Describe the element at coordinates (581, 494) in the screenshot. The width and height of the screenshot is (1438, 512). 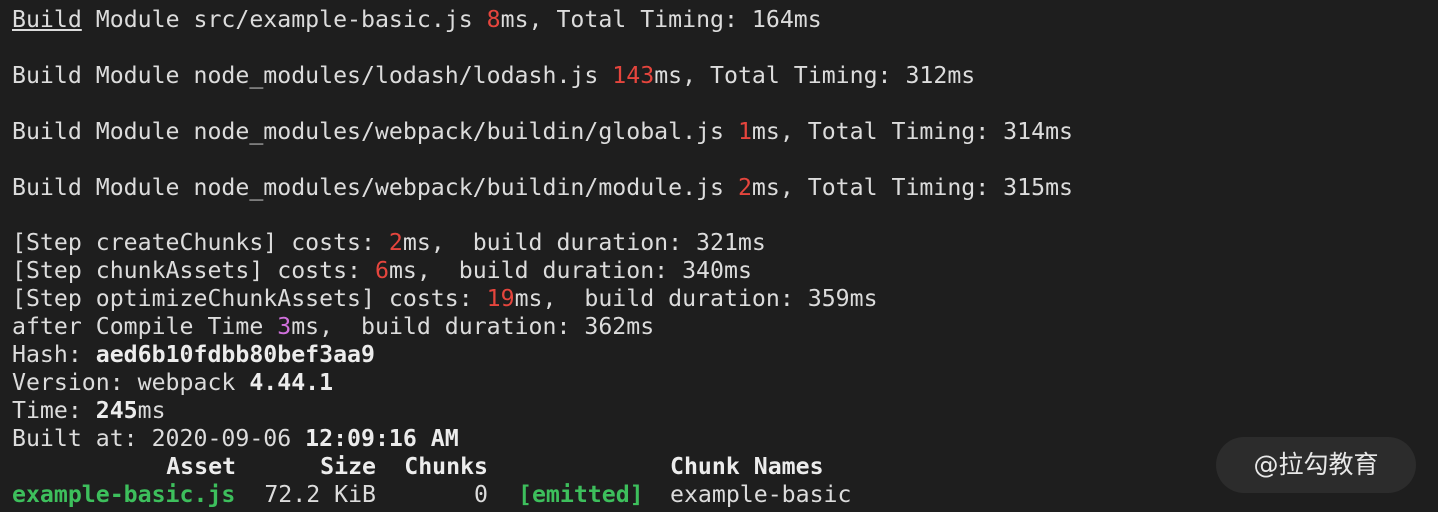
I see `asset-status: [emitted]` at that location.